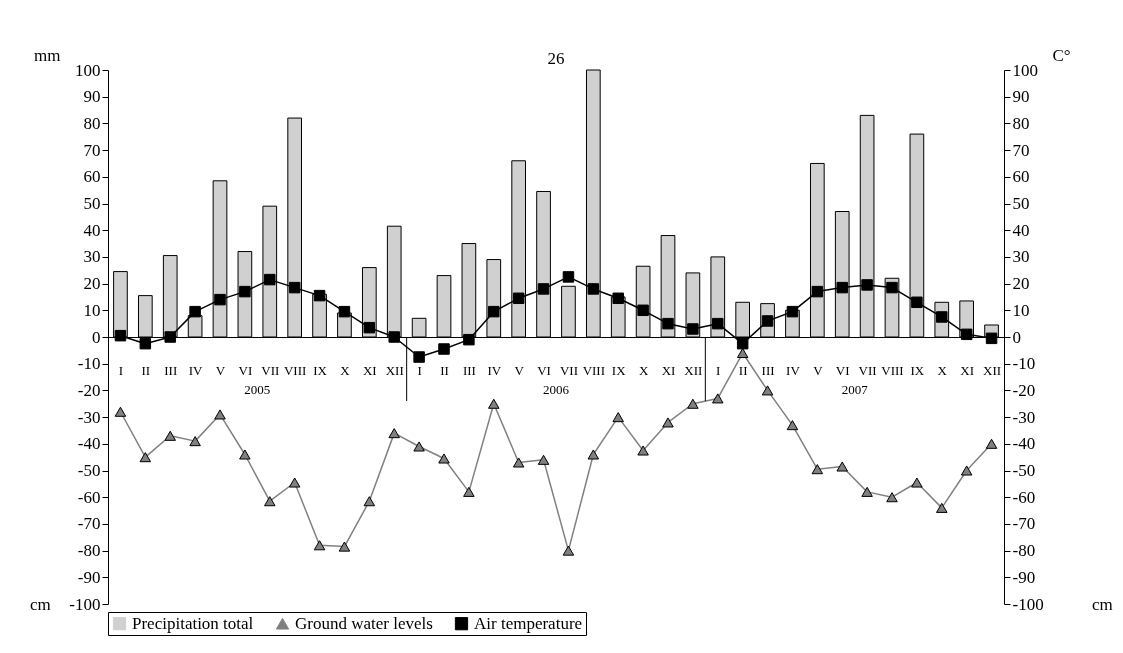 Image resolution: width=1123 pixels, height=653 pixels. What do you see at coordinates (1021, 203) in the screenshot?
I see `y2-tick-label: 50` at bounding box center [1021, 203].